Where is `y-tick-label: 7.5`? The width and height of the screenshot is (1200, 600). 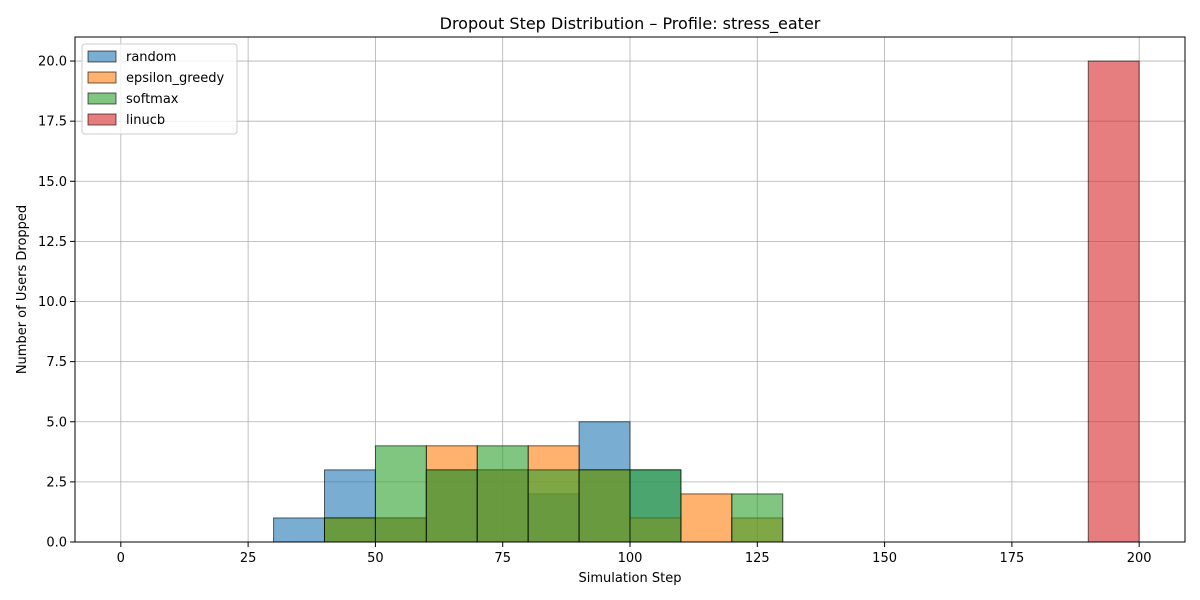
y-tick-label: 7.5 is located at coordinates (56, 362).